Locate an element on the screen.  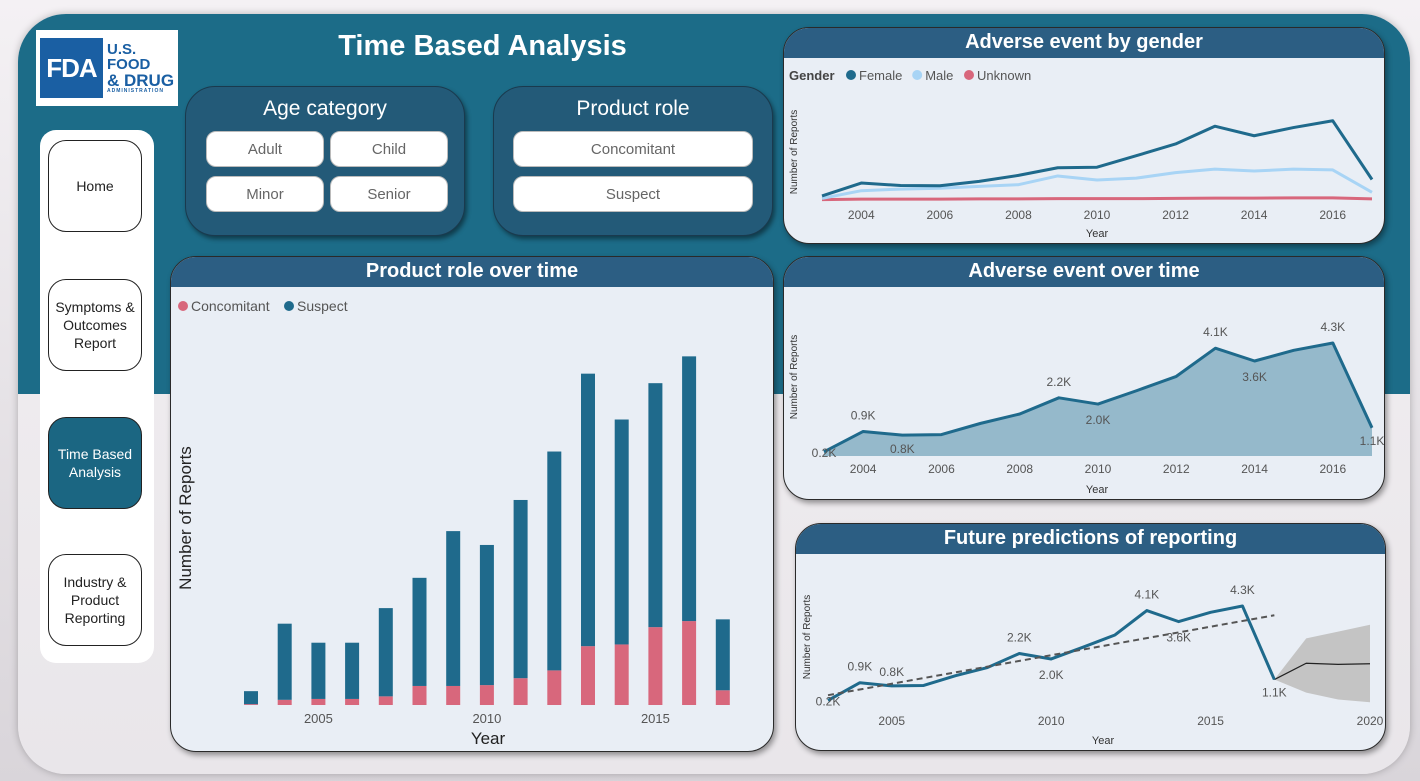
bar-concomitant-2011 is located at coordinates (520, 691).